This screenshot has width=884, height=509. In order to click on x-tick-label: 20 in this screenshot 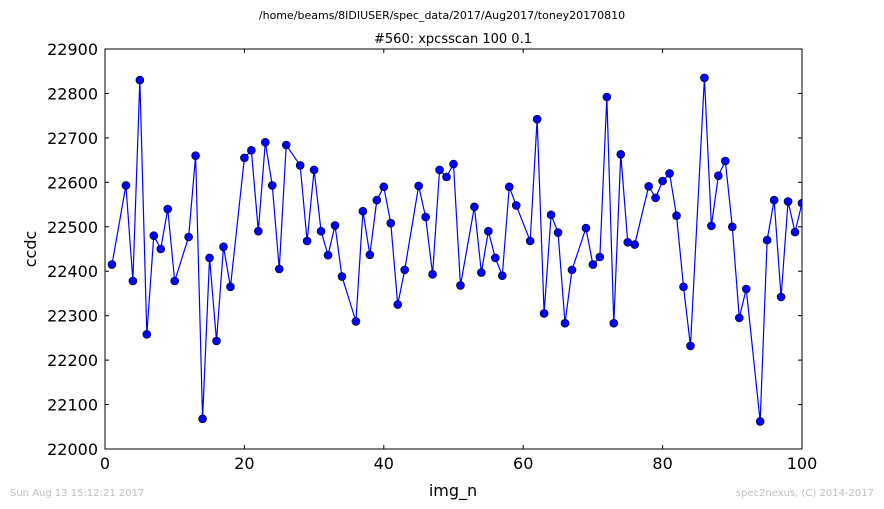, I will do `click(244, 463)`.